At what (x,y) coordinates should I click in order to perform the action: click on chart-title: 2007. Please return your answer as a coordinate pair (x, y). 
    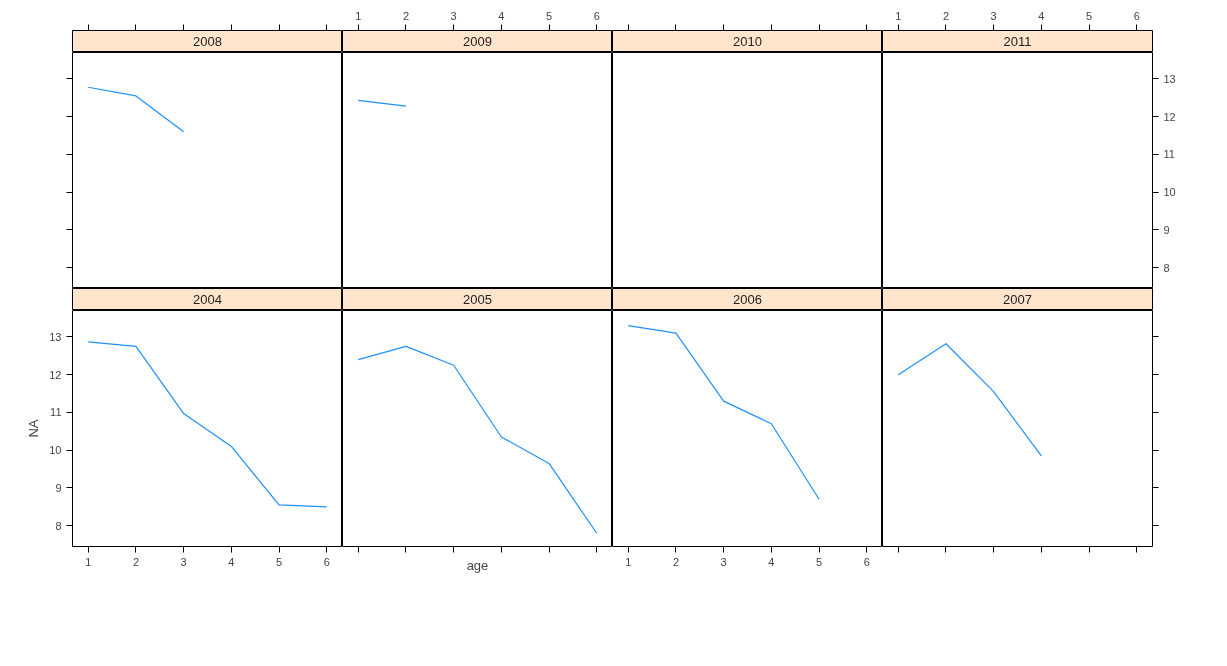
    Looking at the image, I should click on (1017, 299).